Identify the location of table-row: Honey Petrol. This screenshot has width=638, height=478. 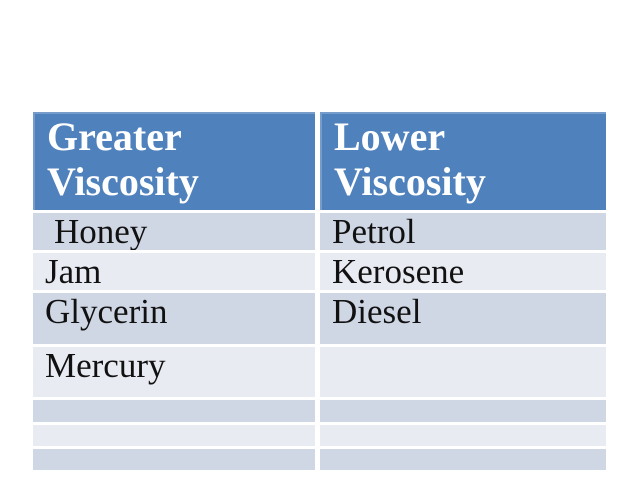
(319, 231).